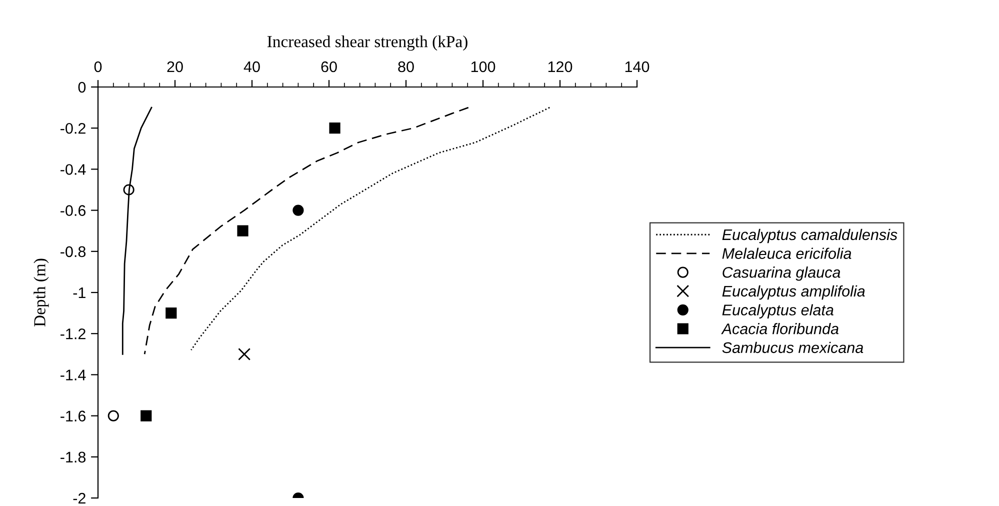 The width and height of the screenshot is (999, 506). I want to click on x-tick-label: 40, so click(252, 66).